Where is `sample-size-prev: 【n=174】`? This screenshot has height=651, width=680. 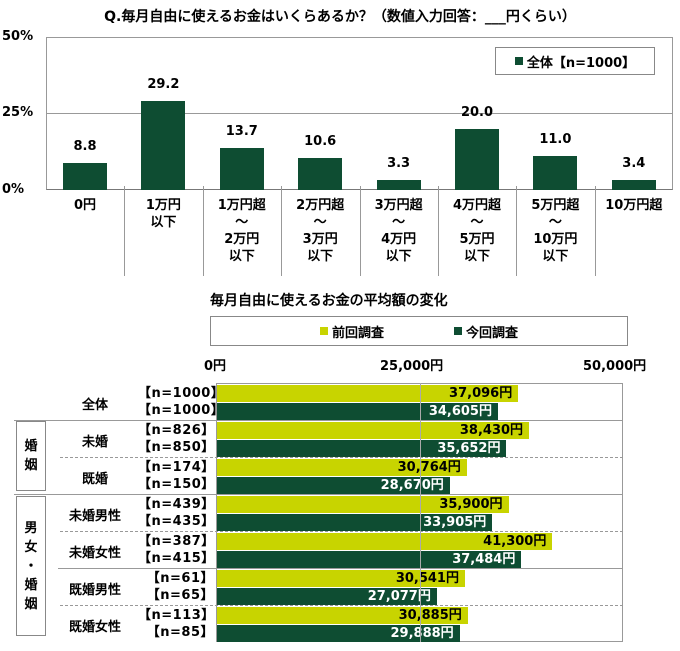 sample-size-prev: 【n=174】 is located at coordinates (176, 467).